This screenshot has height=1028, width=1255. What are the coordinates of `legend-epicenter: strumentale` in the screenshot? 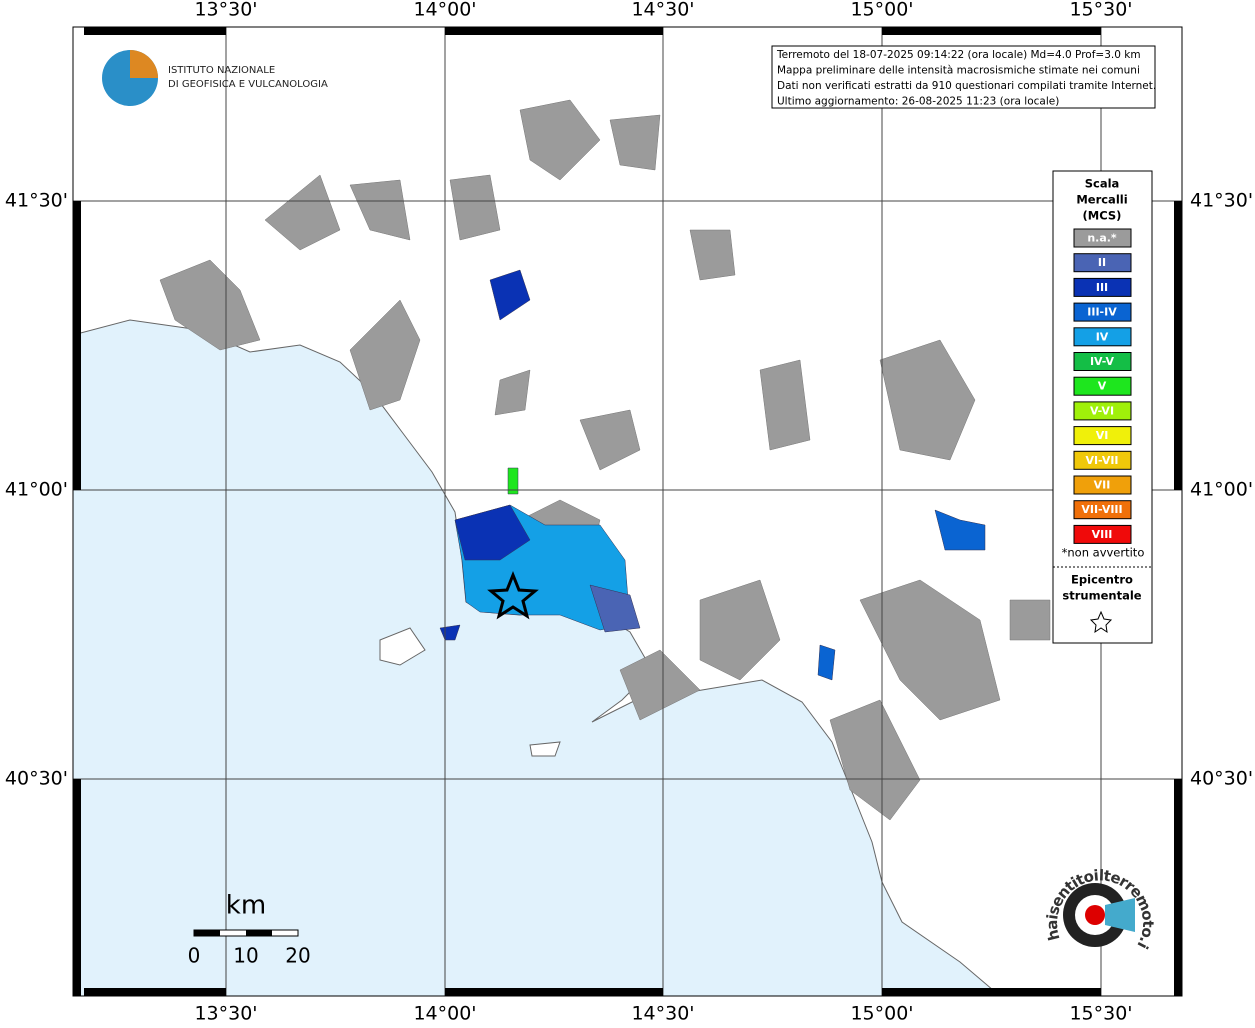 It's located at (1101, 596).